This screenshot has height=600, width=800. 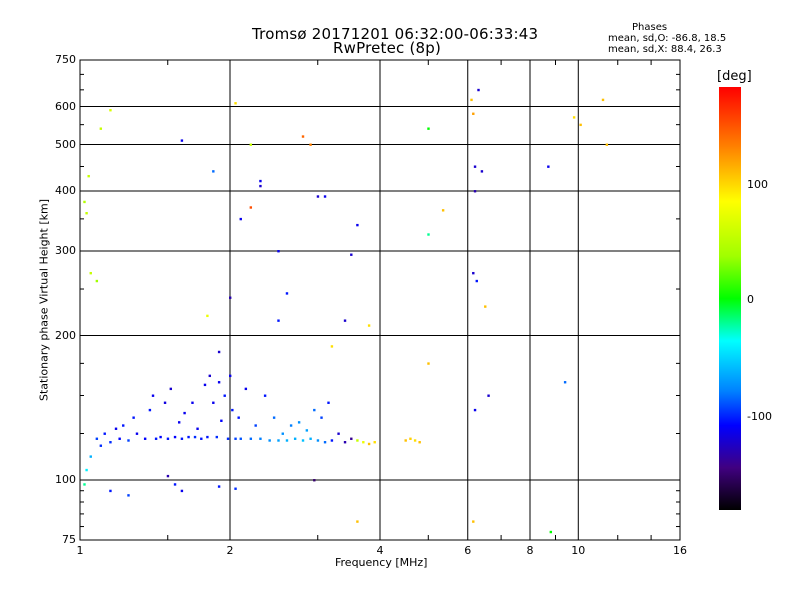 I want to click on y-tick-label: 600, so click(x=65, y=106).